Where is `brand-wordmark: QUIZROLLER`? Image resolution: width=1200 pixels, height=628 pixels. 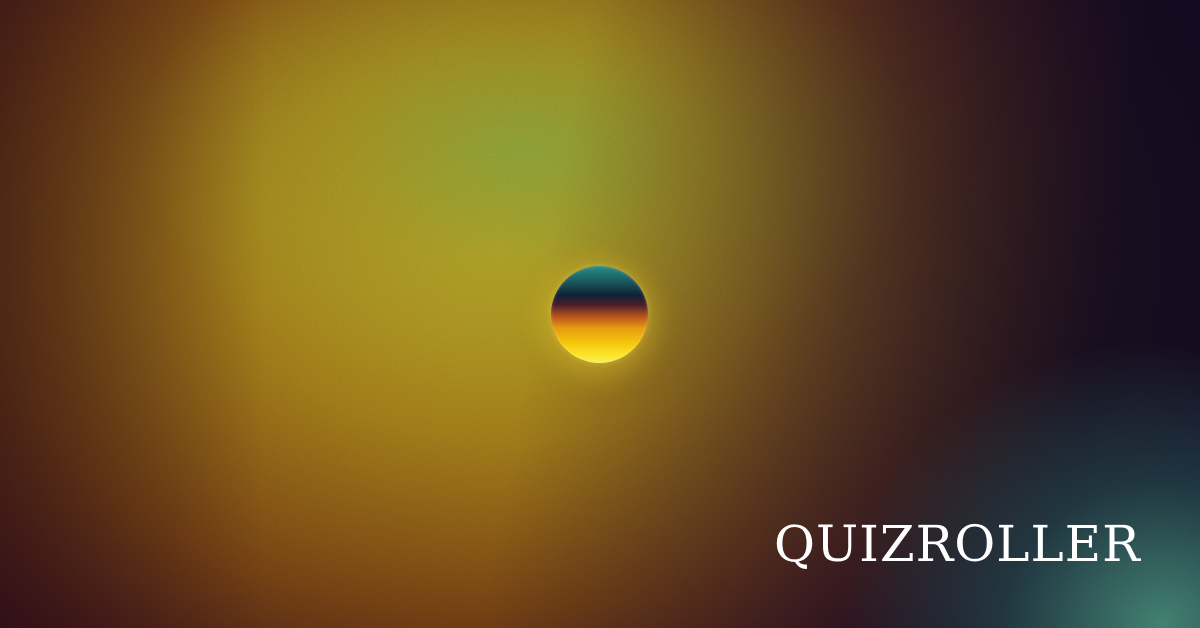 brand-wordmark: QUIZROLLER is located at coordinates (957, 544).